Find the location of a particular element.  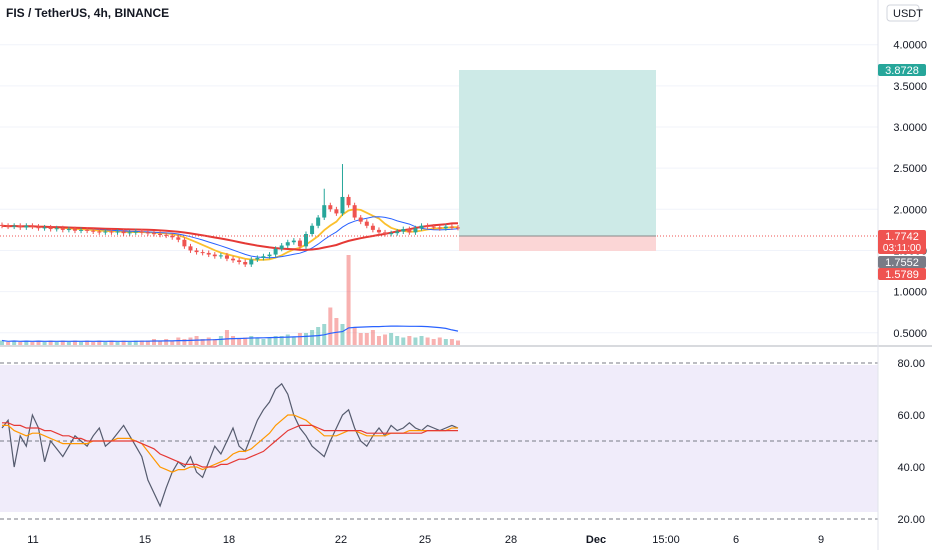

rsi-ma-orange-line is located at coordinates (230, 443).